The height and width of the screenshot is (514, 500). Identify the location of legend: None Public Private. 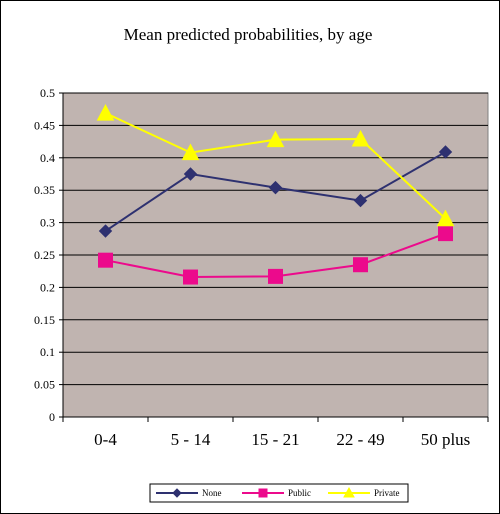
(279, 493).